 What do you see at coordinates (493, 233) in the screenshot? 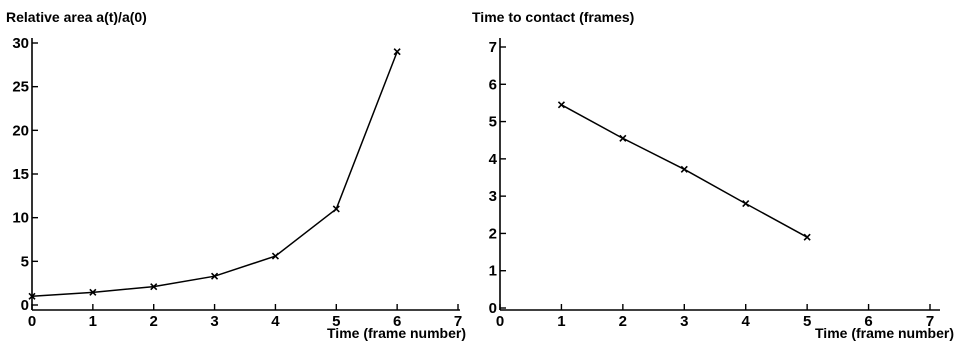
I see `y-tick-label: 2` at bounding box center [493, 233].